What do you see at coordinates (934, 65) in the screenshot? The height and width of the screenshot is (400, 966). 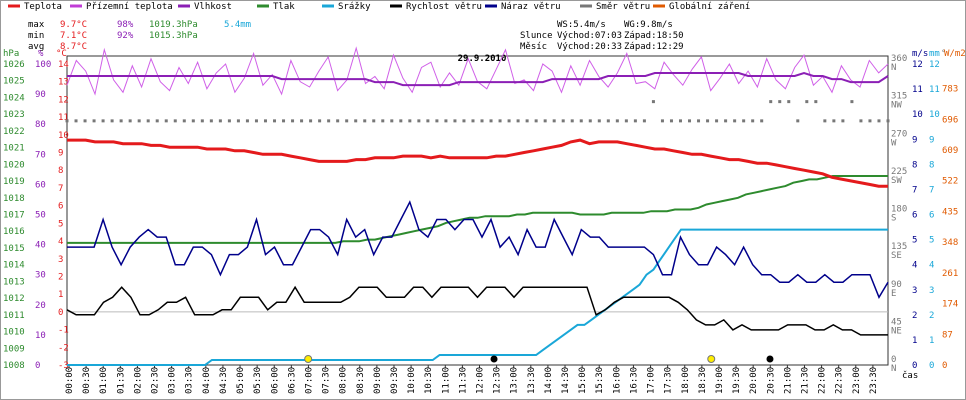 I see `tick-mm: 12` at bounding box center [934, 65].